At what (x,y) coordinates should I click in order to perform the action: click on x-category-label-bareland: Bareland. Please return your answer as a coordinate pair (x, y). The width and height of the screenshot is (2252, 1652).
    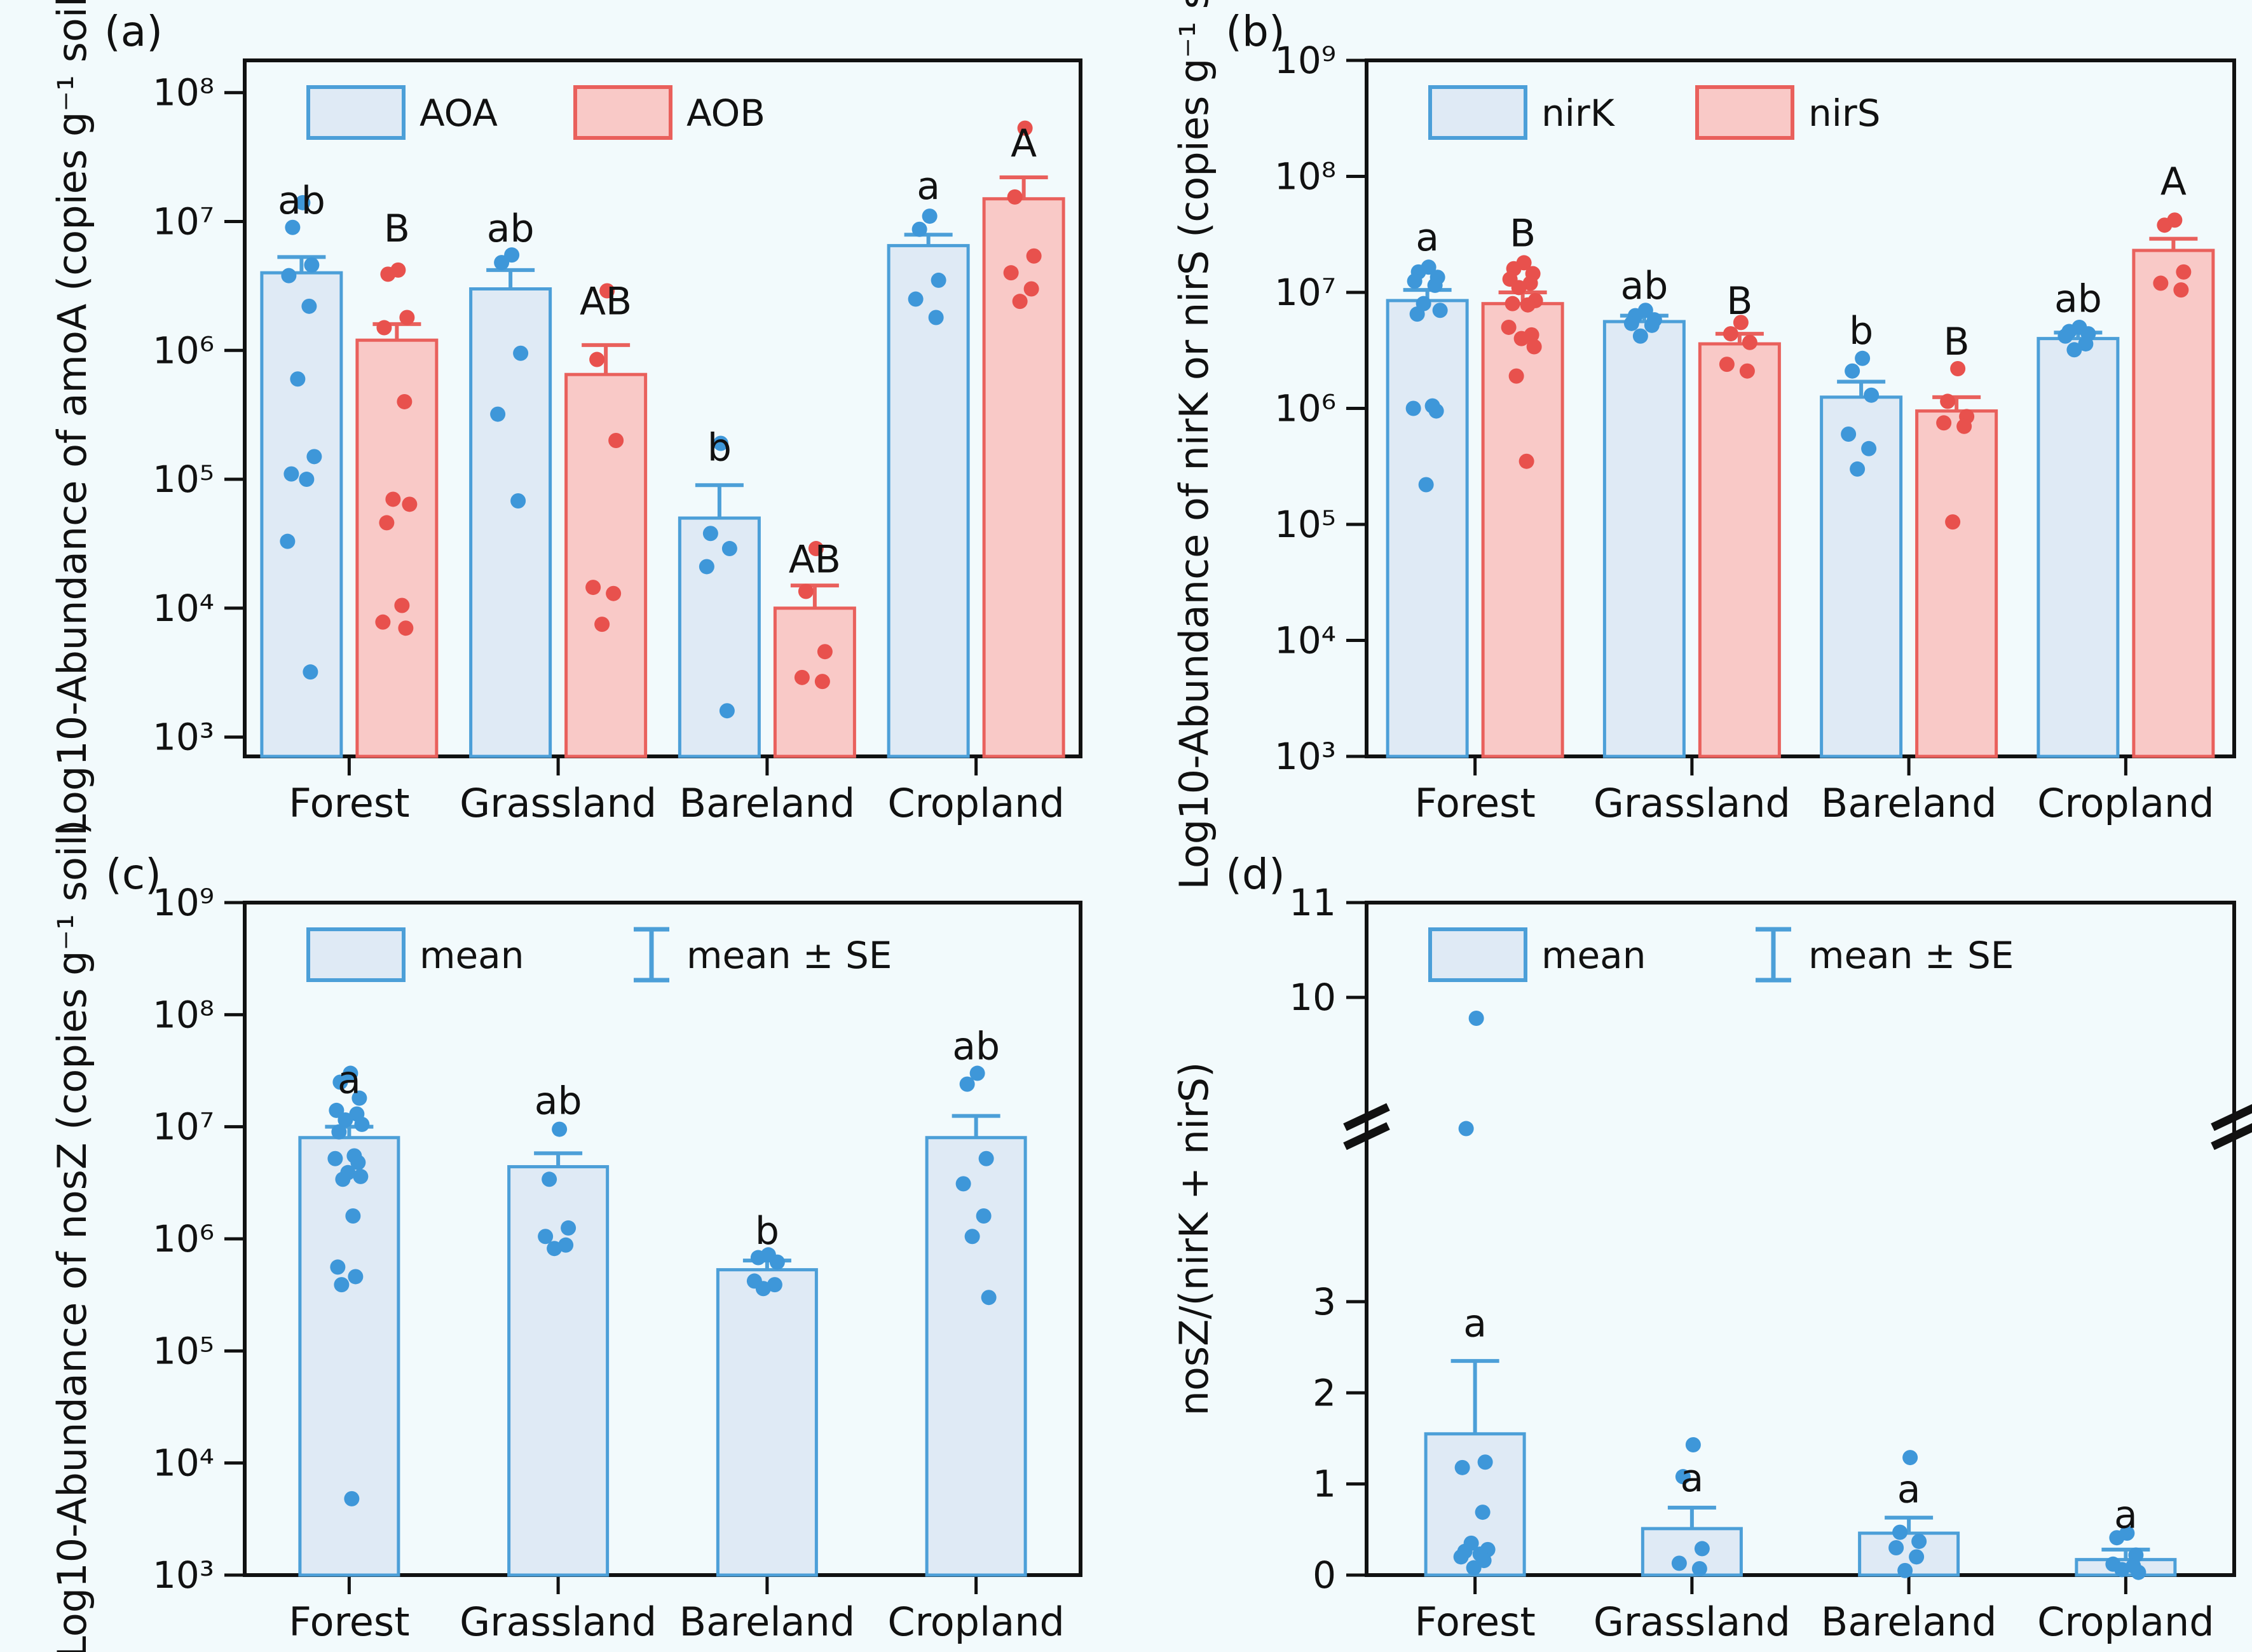
    Looking at the image, I should click on (767, 1622).